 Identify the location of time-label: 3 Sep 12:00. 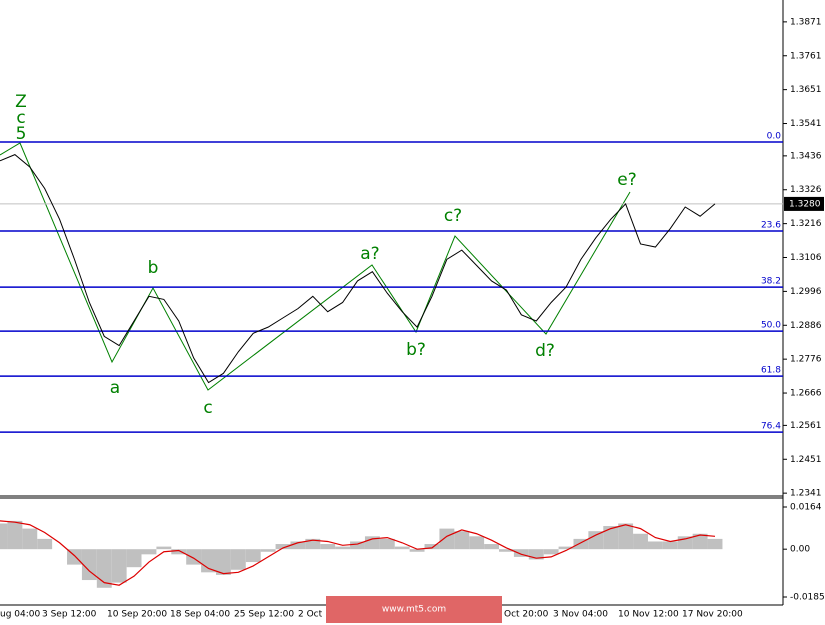
(69, 615).